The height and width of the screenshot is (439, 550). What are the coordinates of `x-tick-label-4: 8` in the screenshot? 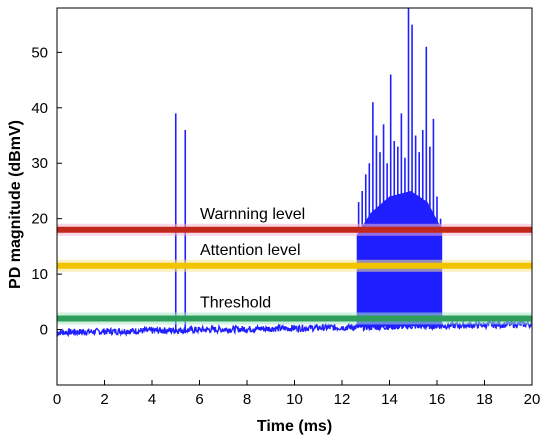 It's located at (247, 399).